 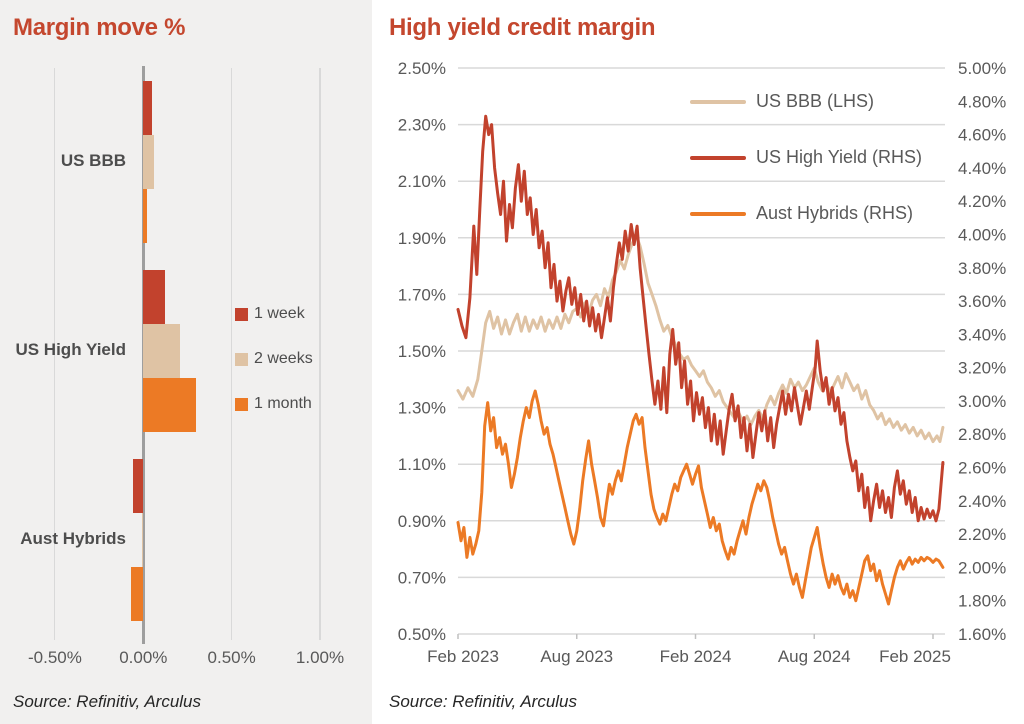 What do you see at coordinates (576, 656) in the screenshot?
I see `x-axis-tick-label: Aug 2023` at bounding box center [576, 656].